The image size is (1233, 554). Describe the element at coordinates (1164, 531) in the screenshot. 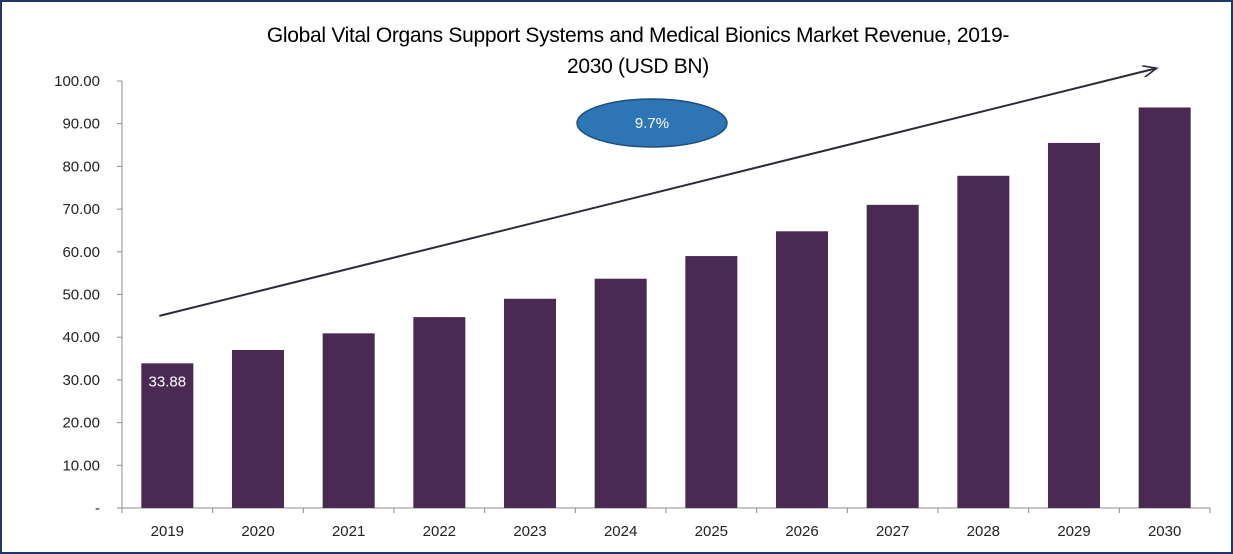

I see `x-tick-label: 2030` at that location.